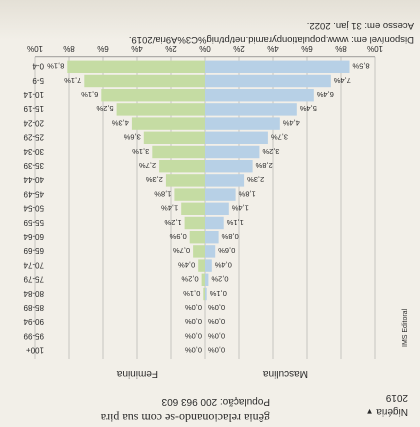 The image size is (420, 427). I want to click on age-group-label: 45-49, so click(33, 193).